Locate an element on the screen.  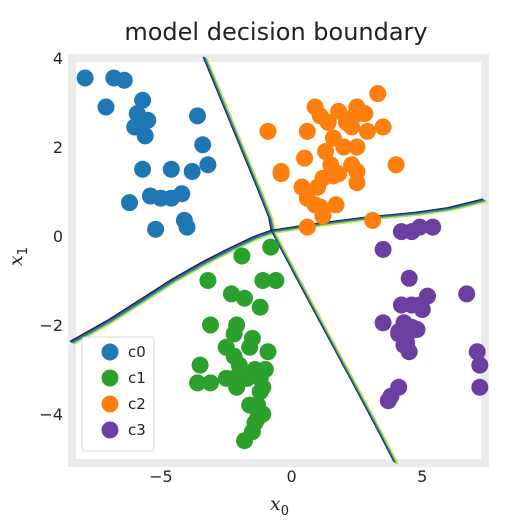
legend: c0 c1 c2 c3 is located at coordinates (118, 394).